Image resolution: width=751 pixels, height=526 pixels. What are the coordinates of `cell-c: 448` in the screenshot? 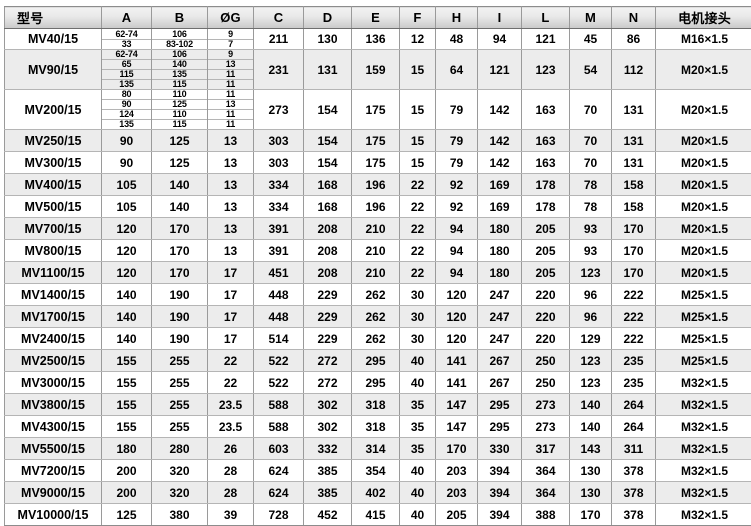 It's located at (279, 295).